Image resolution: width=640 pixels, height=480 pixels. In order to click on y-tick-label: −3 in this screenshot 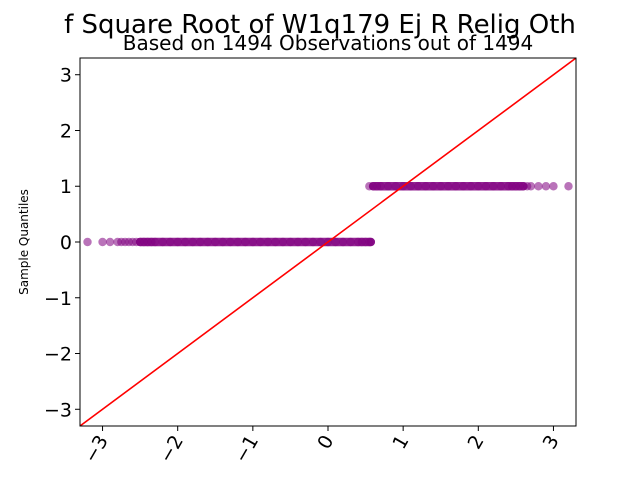, I will do `click(58, 410)`.